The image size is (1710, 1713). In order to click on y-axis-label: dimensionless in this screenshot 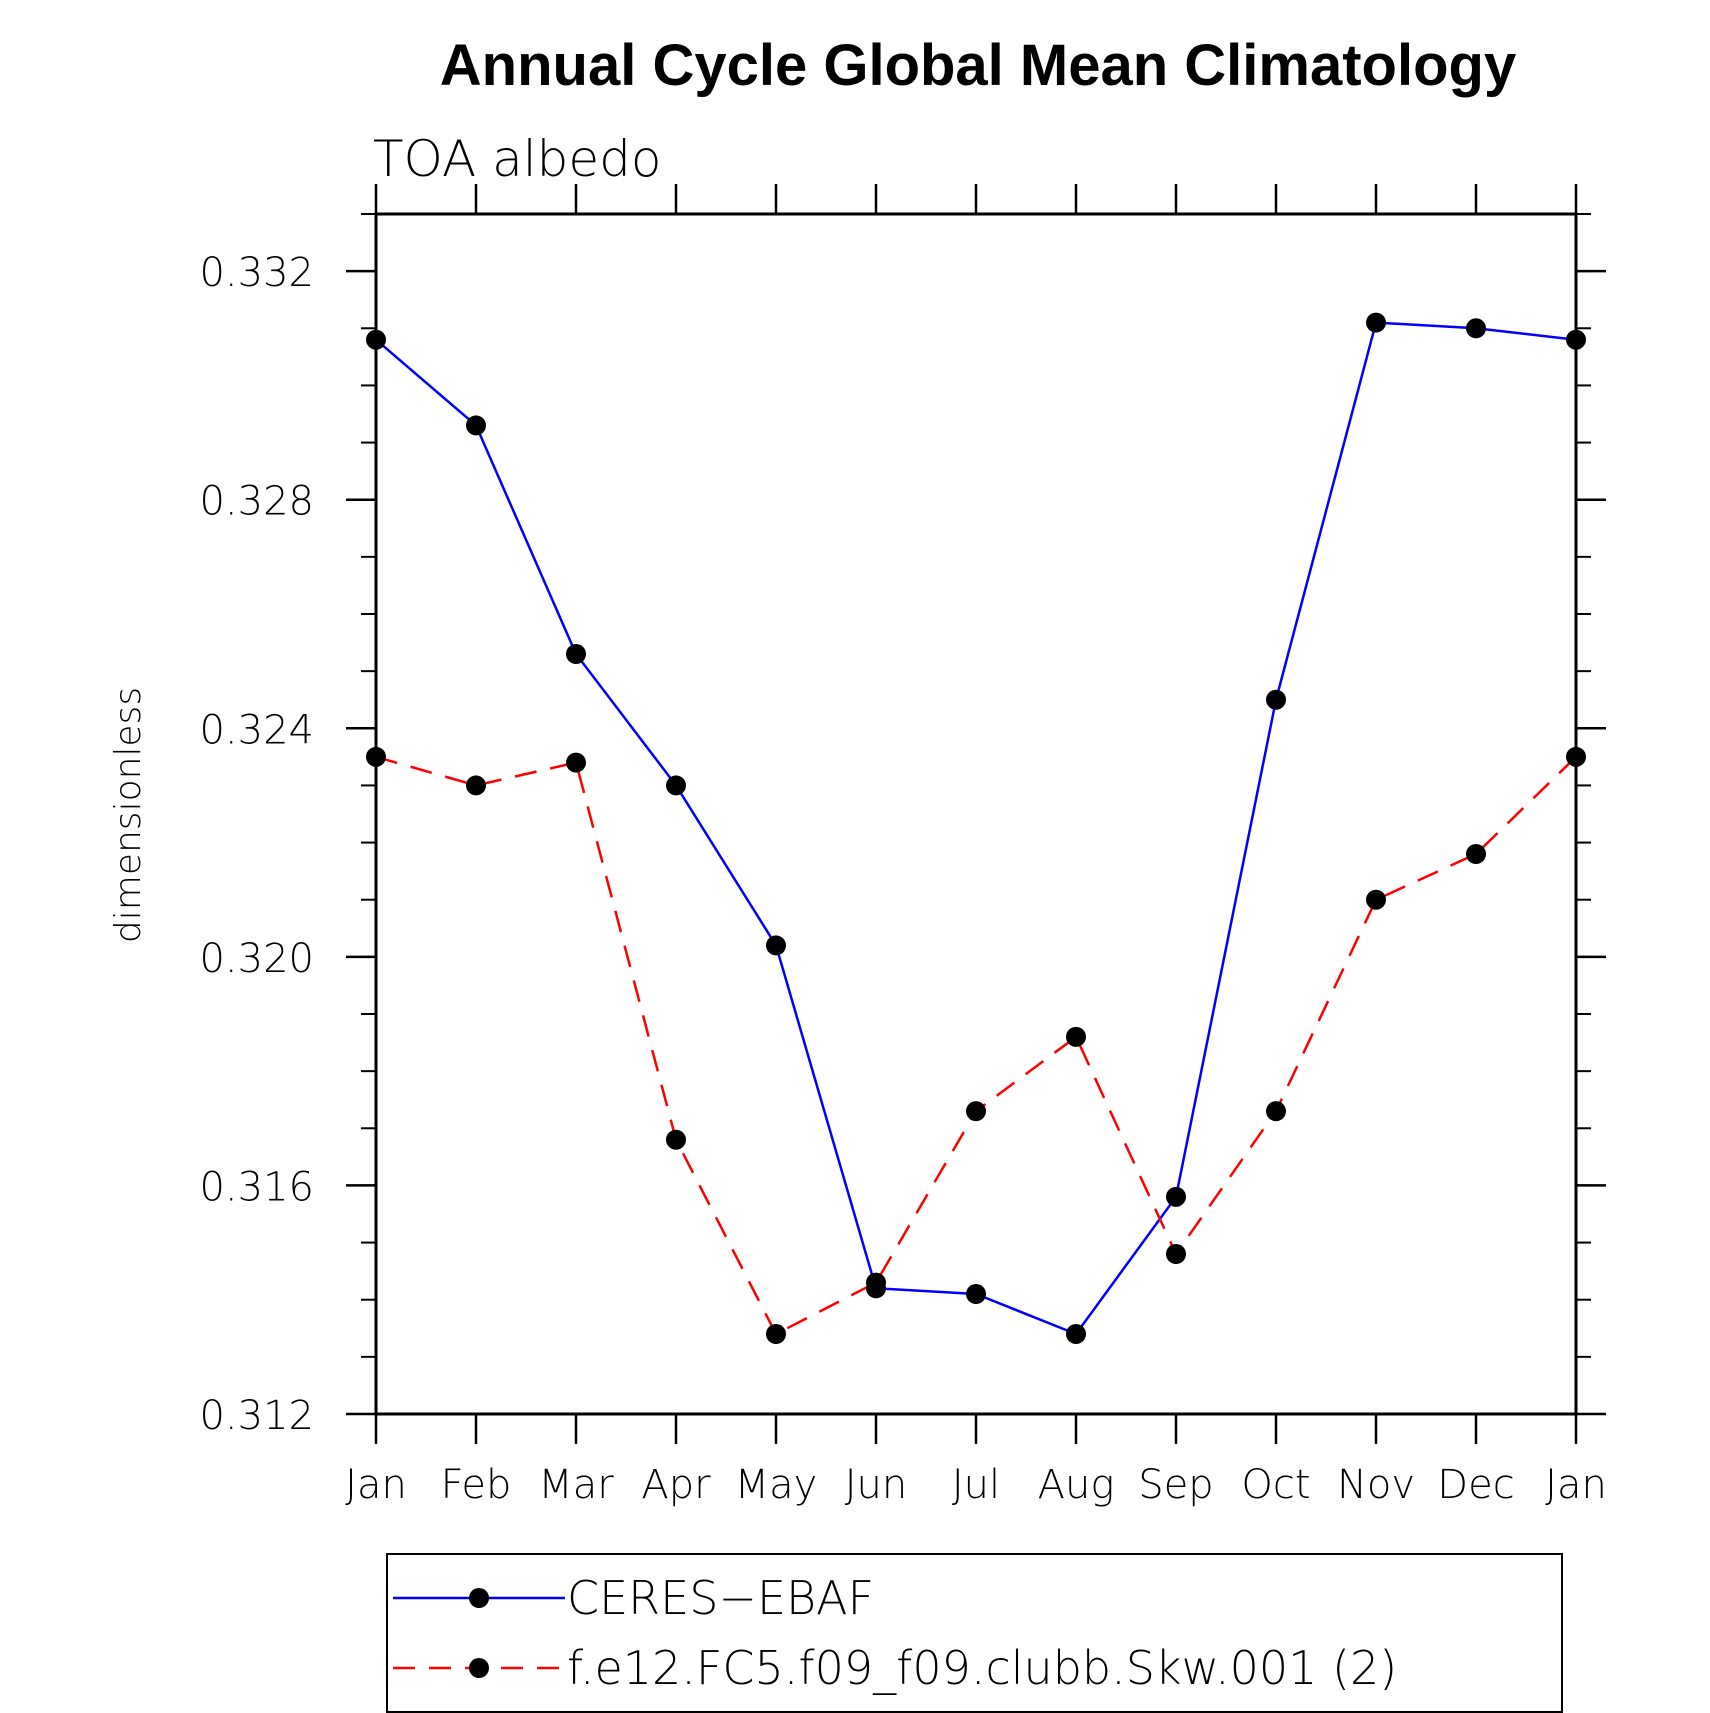, I will do `click(128, 815)`.